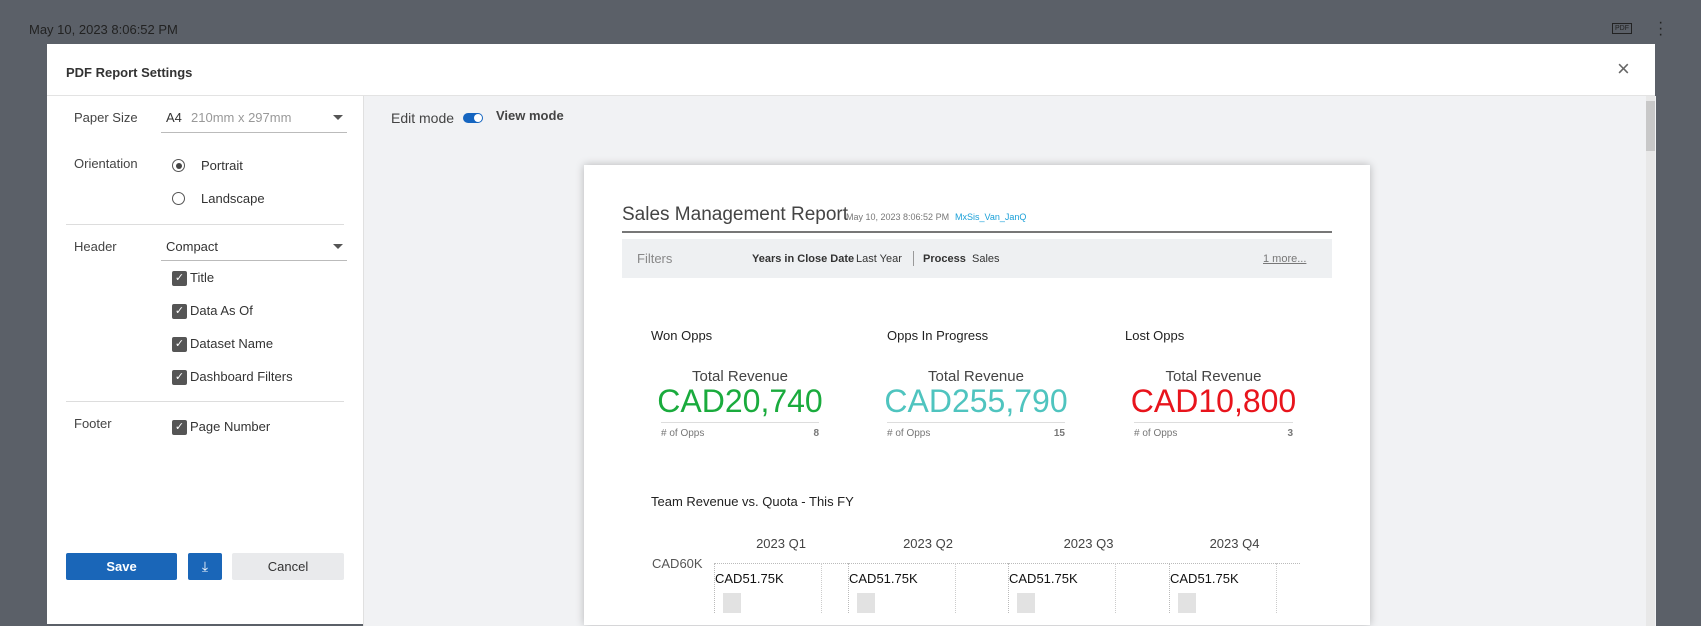 This screenshot has height=626, width=1701. I want to click on cancel-button: Cancel, so click(288, 566).